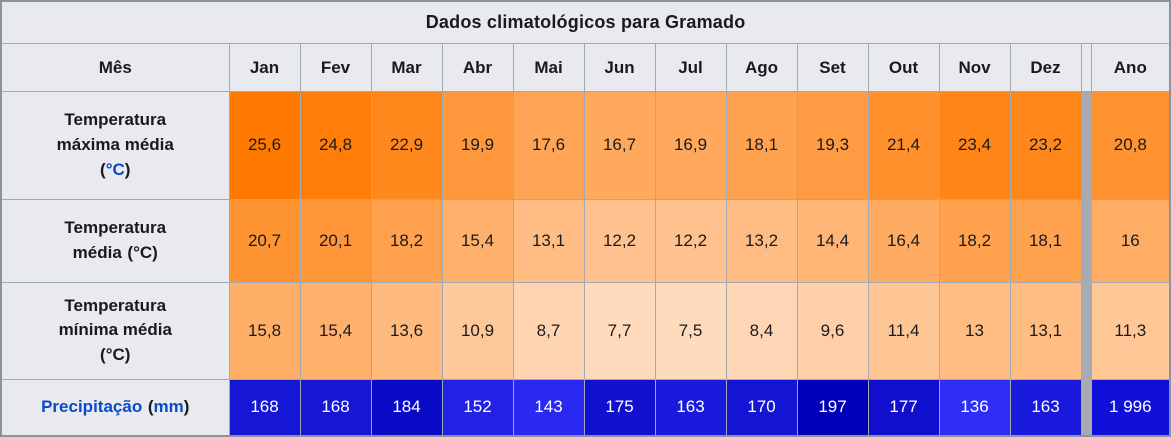  Describe the element at coordinates (1130, 145) in the screenshot. I see `year-value-cell: 20,8` at that location.